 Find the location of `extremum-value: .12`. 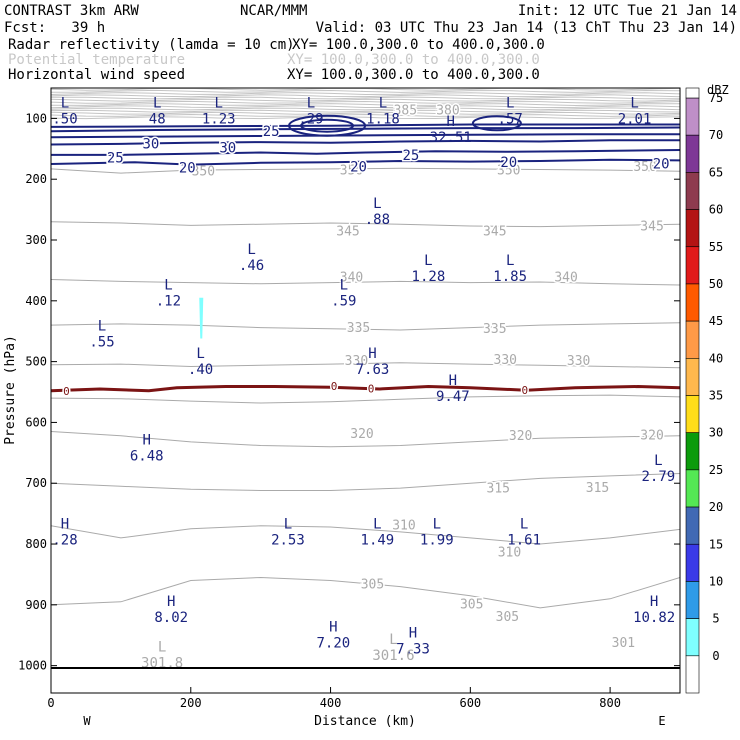

extremum-value: .12 is located at coordinates (168, 302).